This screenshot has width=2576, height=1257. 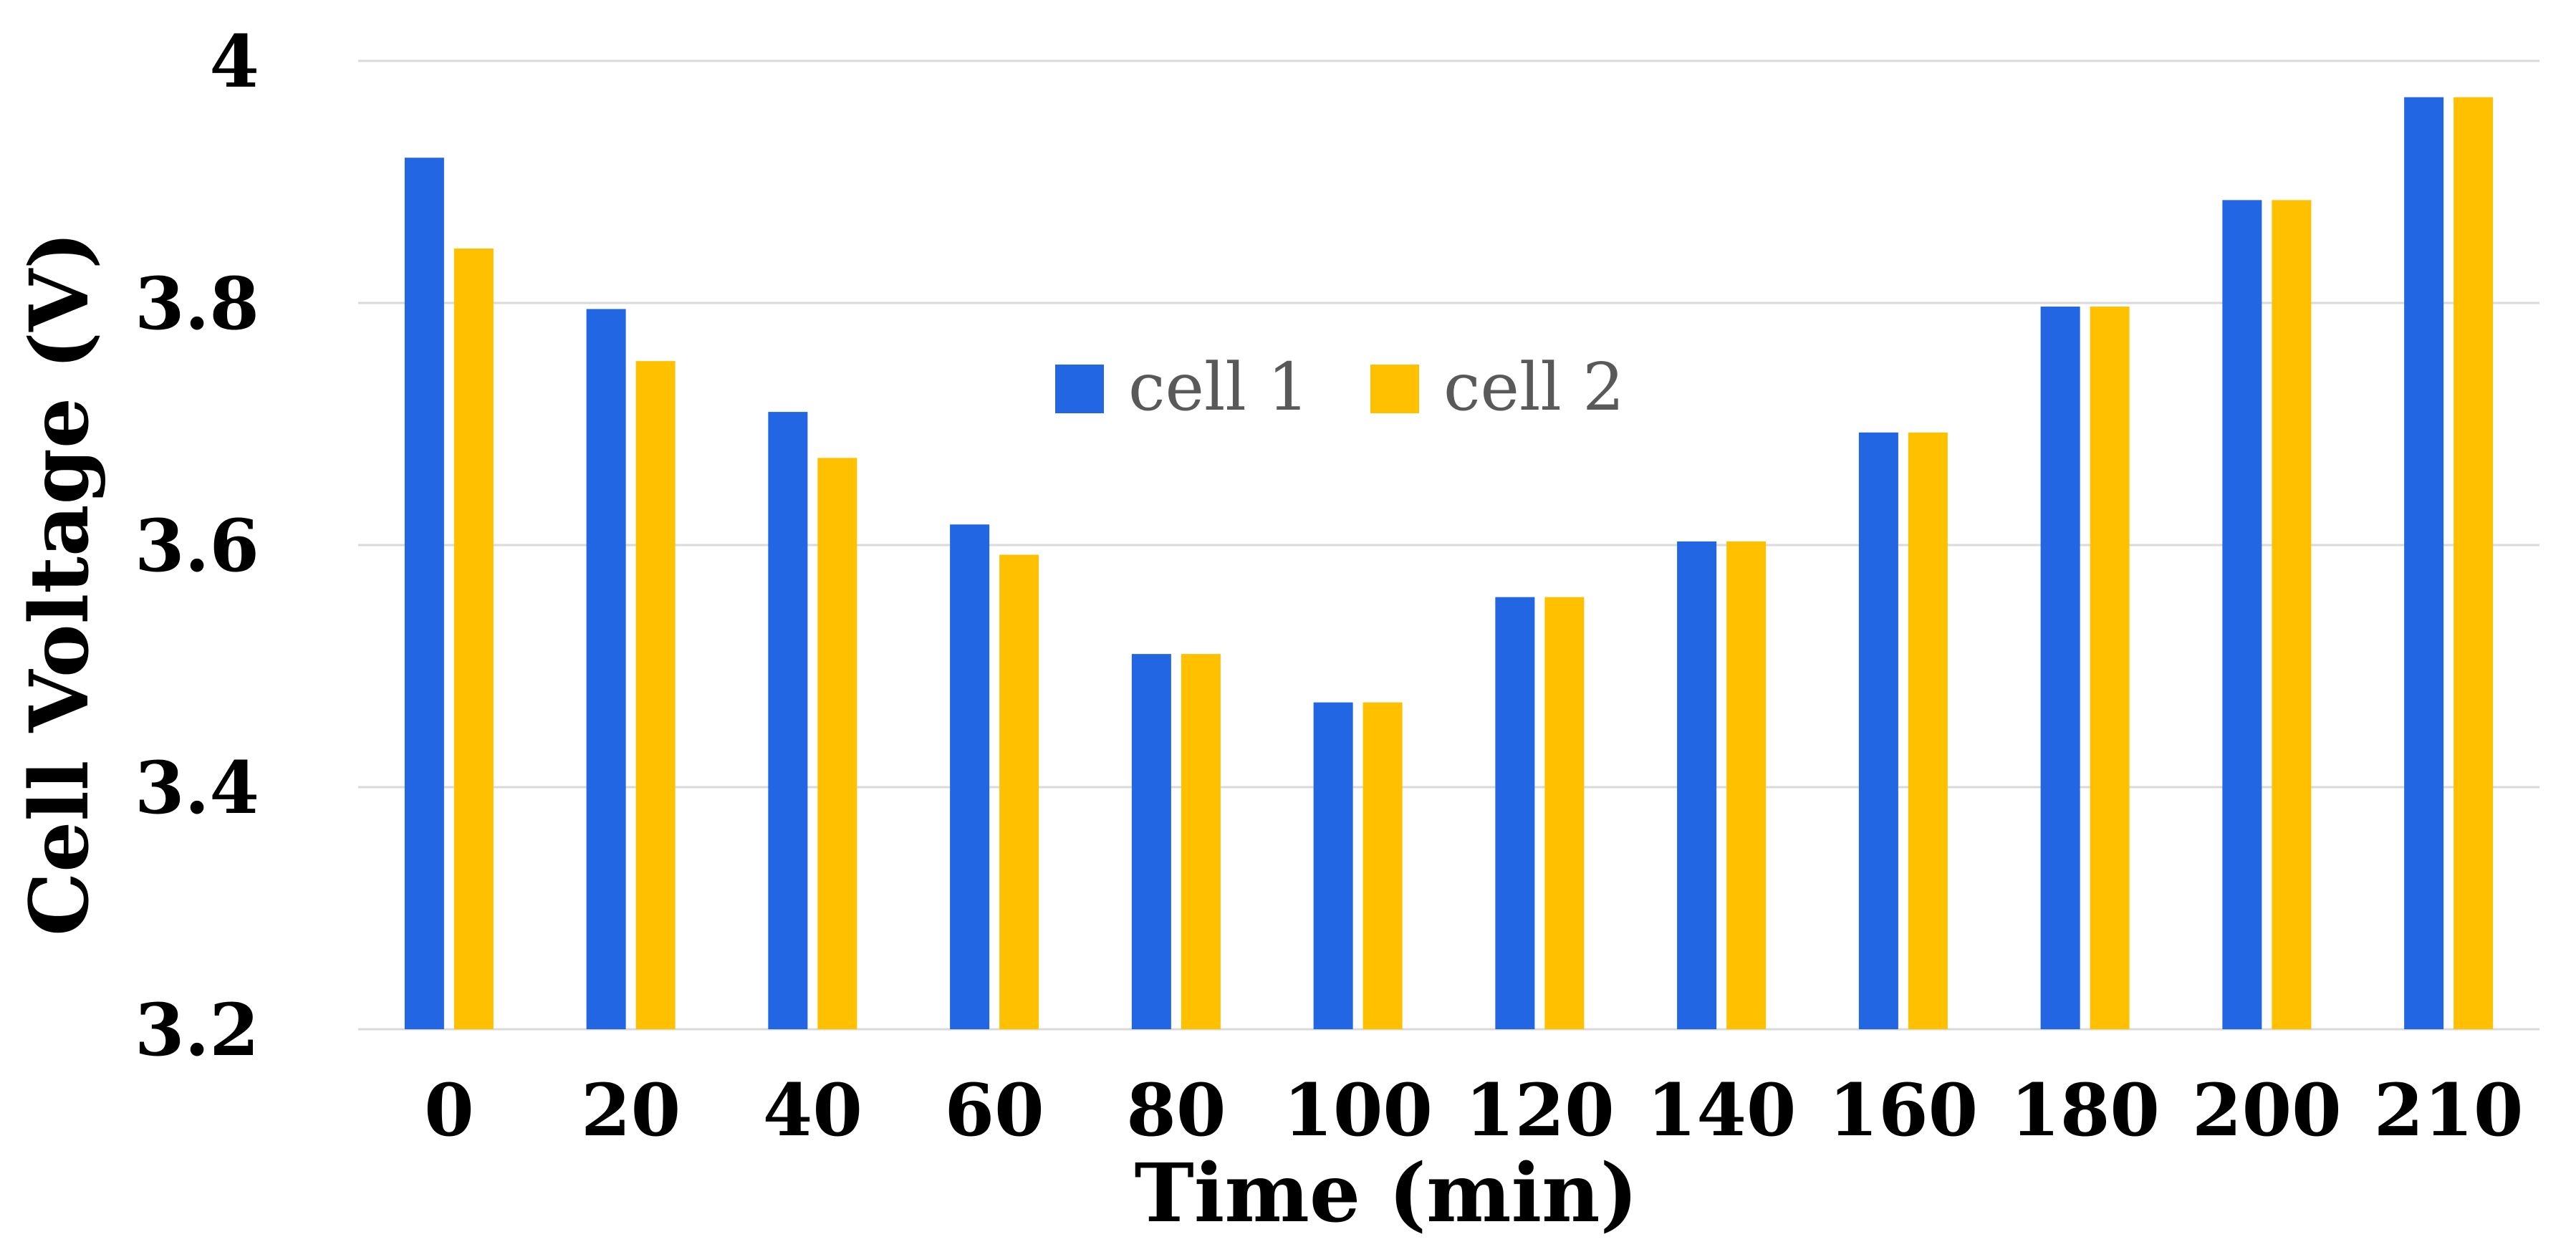 What do you see at coordinates (197, 1030) in the screenshot?
I see `y-tick-label: 3.2` at bounding box center [197, 1030].